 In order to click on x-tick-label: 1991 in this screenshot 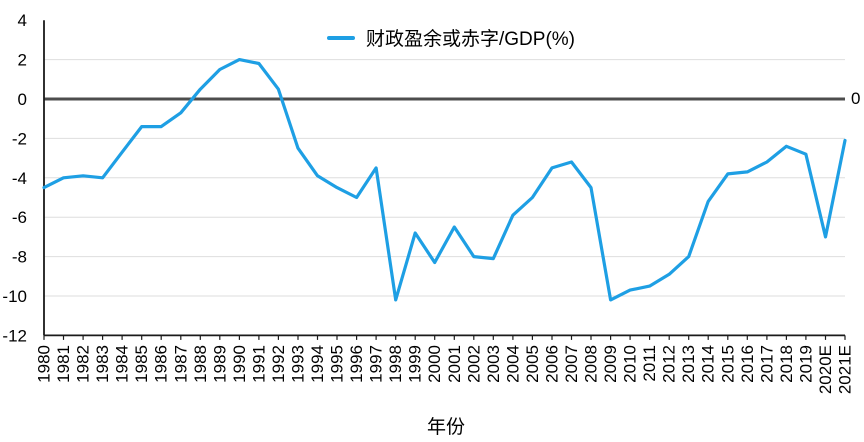, I will do `click(258, 364)`.